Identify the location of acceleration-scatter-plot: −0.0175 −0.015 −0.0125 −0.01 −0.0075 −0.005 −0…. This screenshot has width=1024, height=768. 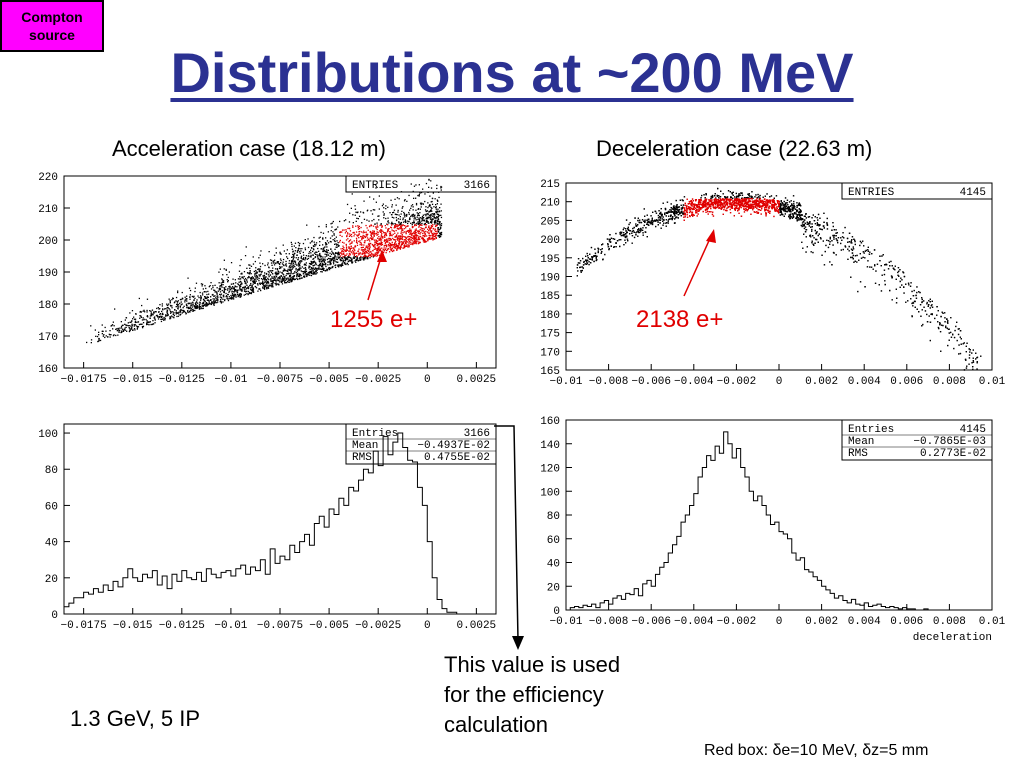
(267, 279).